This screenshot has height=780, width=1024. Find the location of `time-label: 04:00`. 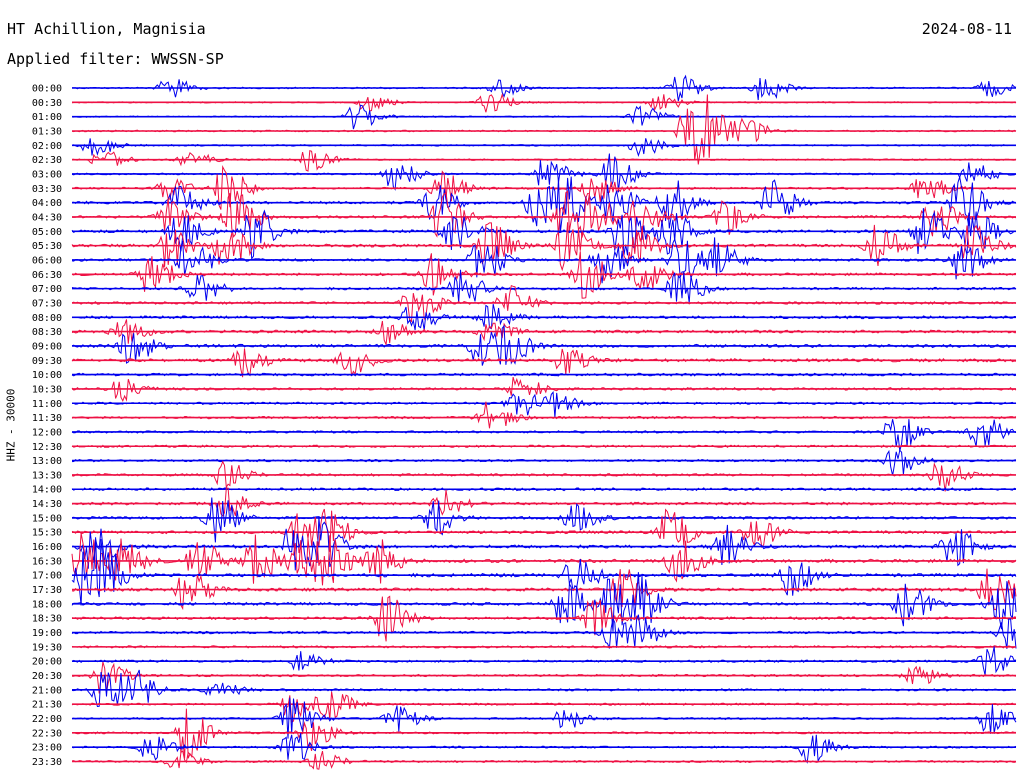

time-label: 04:00 is located at coordinates (47, 203).